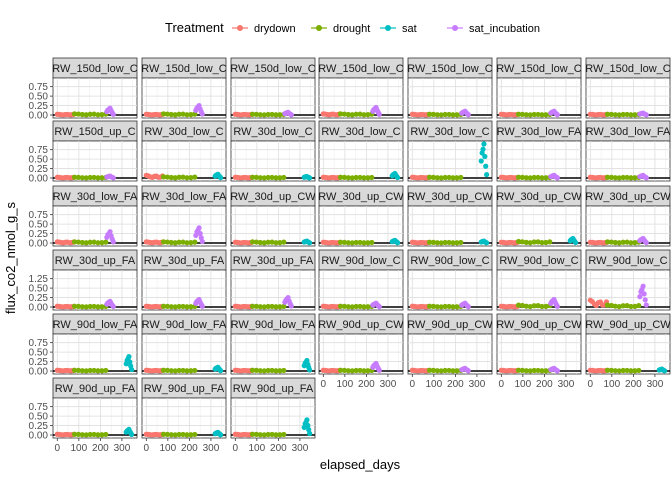  Describe the element at coordinates (184, 344) in the screenshot. I see `facet-panel: RW_90d_low_FA` at that location.